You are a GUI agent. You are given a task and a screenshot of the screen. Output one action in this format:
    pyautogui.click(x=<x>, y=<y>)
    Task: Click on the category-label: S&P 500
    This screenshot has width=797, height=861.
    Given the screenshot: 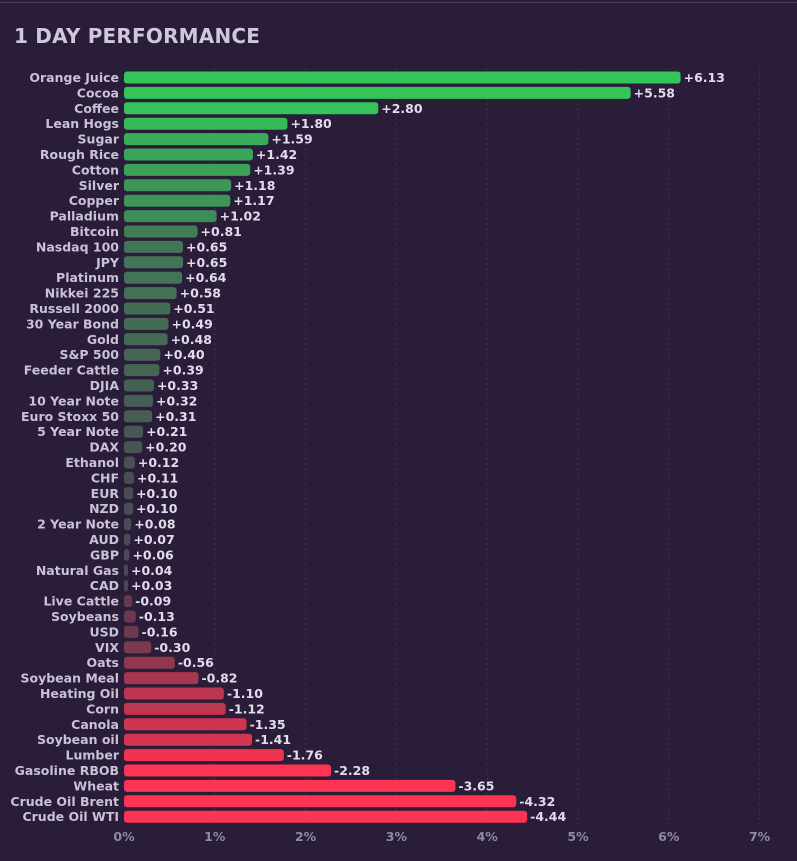 What is the action you would take?
    pyautogui.click(x=89, y=354)
    